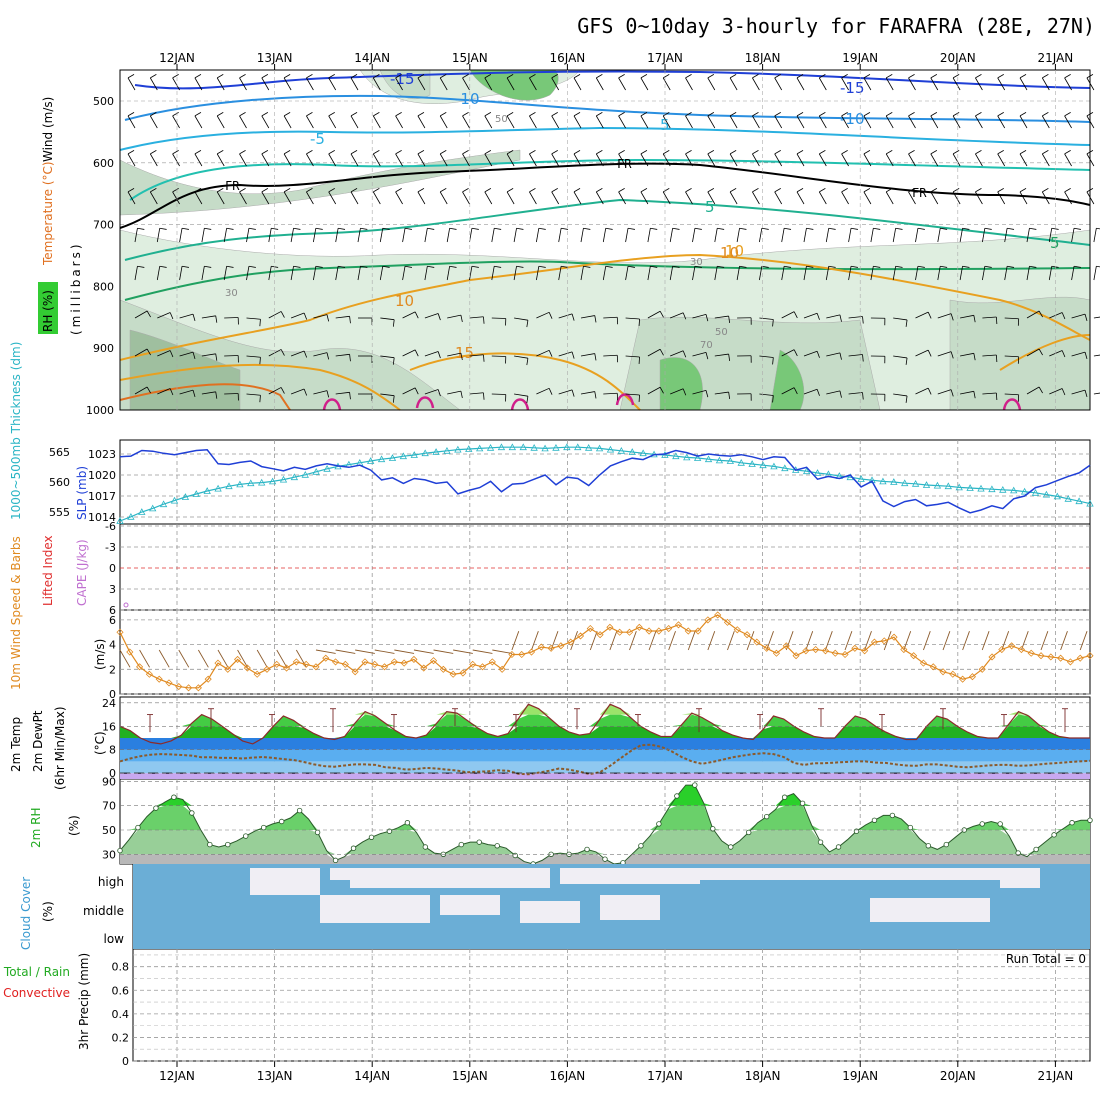 Image resolution: width=1100 pixels, height=1100 pixels. Describe the element at coordinates (665, 58) in the screenshot. I see `date-label-top: 17JAN` at that location.